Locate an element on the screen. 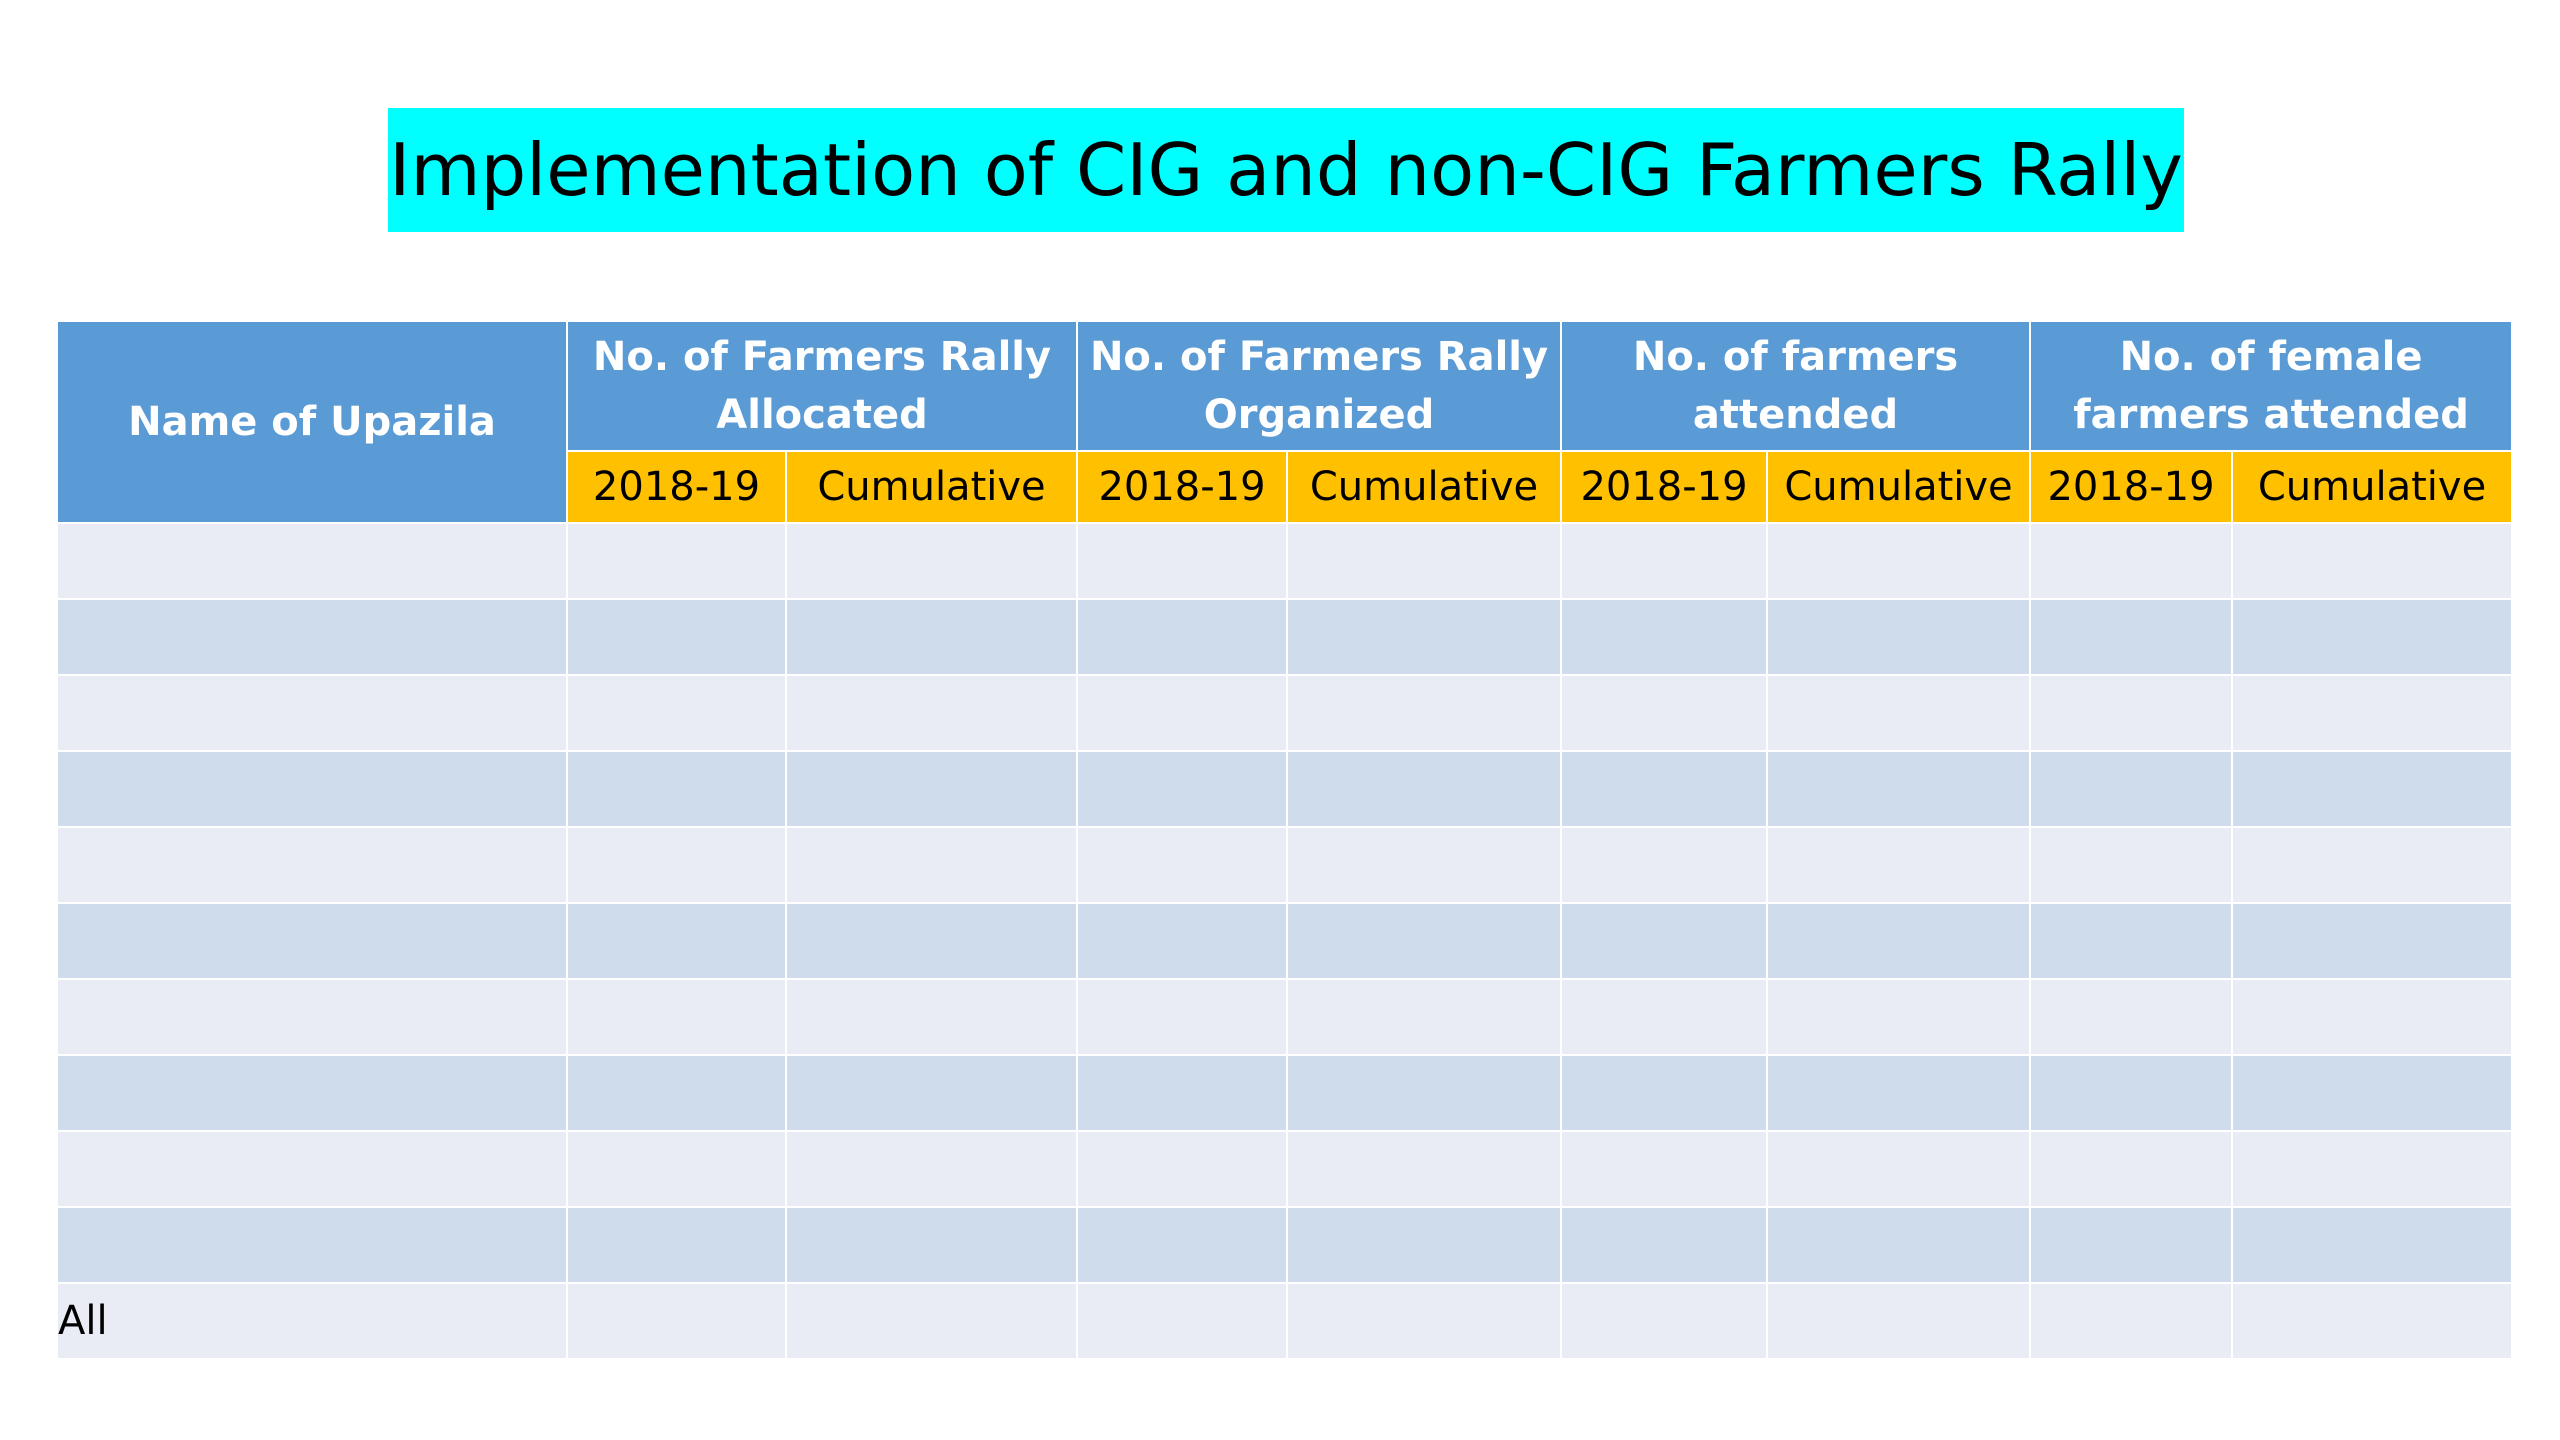  all-total-label: All is located at coordinates (312, 1321).